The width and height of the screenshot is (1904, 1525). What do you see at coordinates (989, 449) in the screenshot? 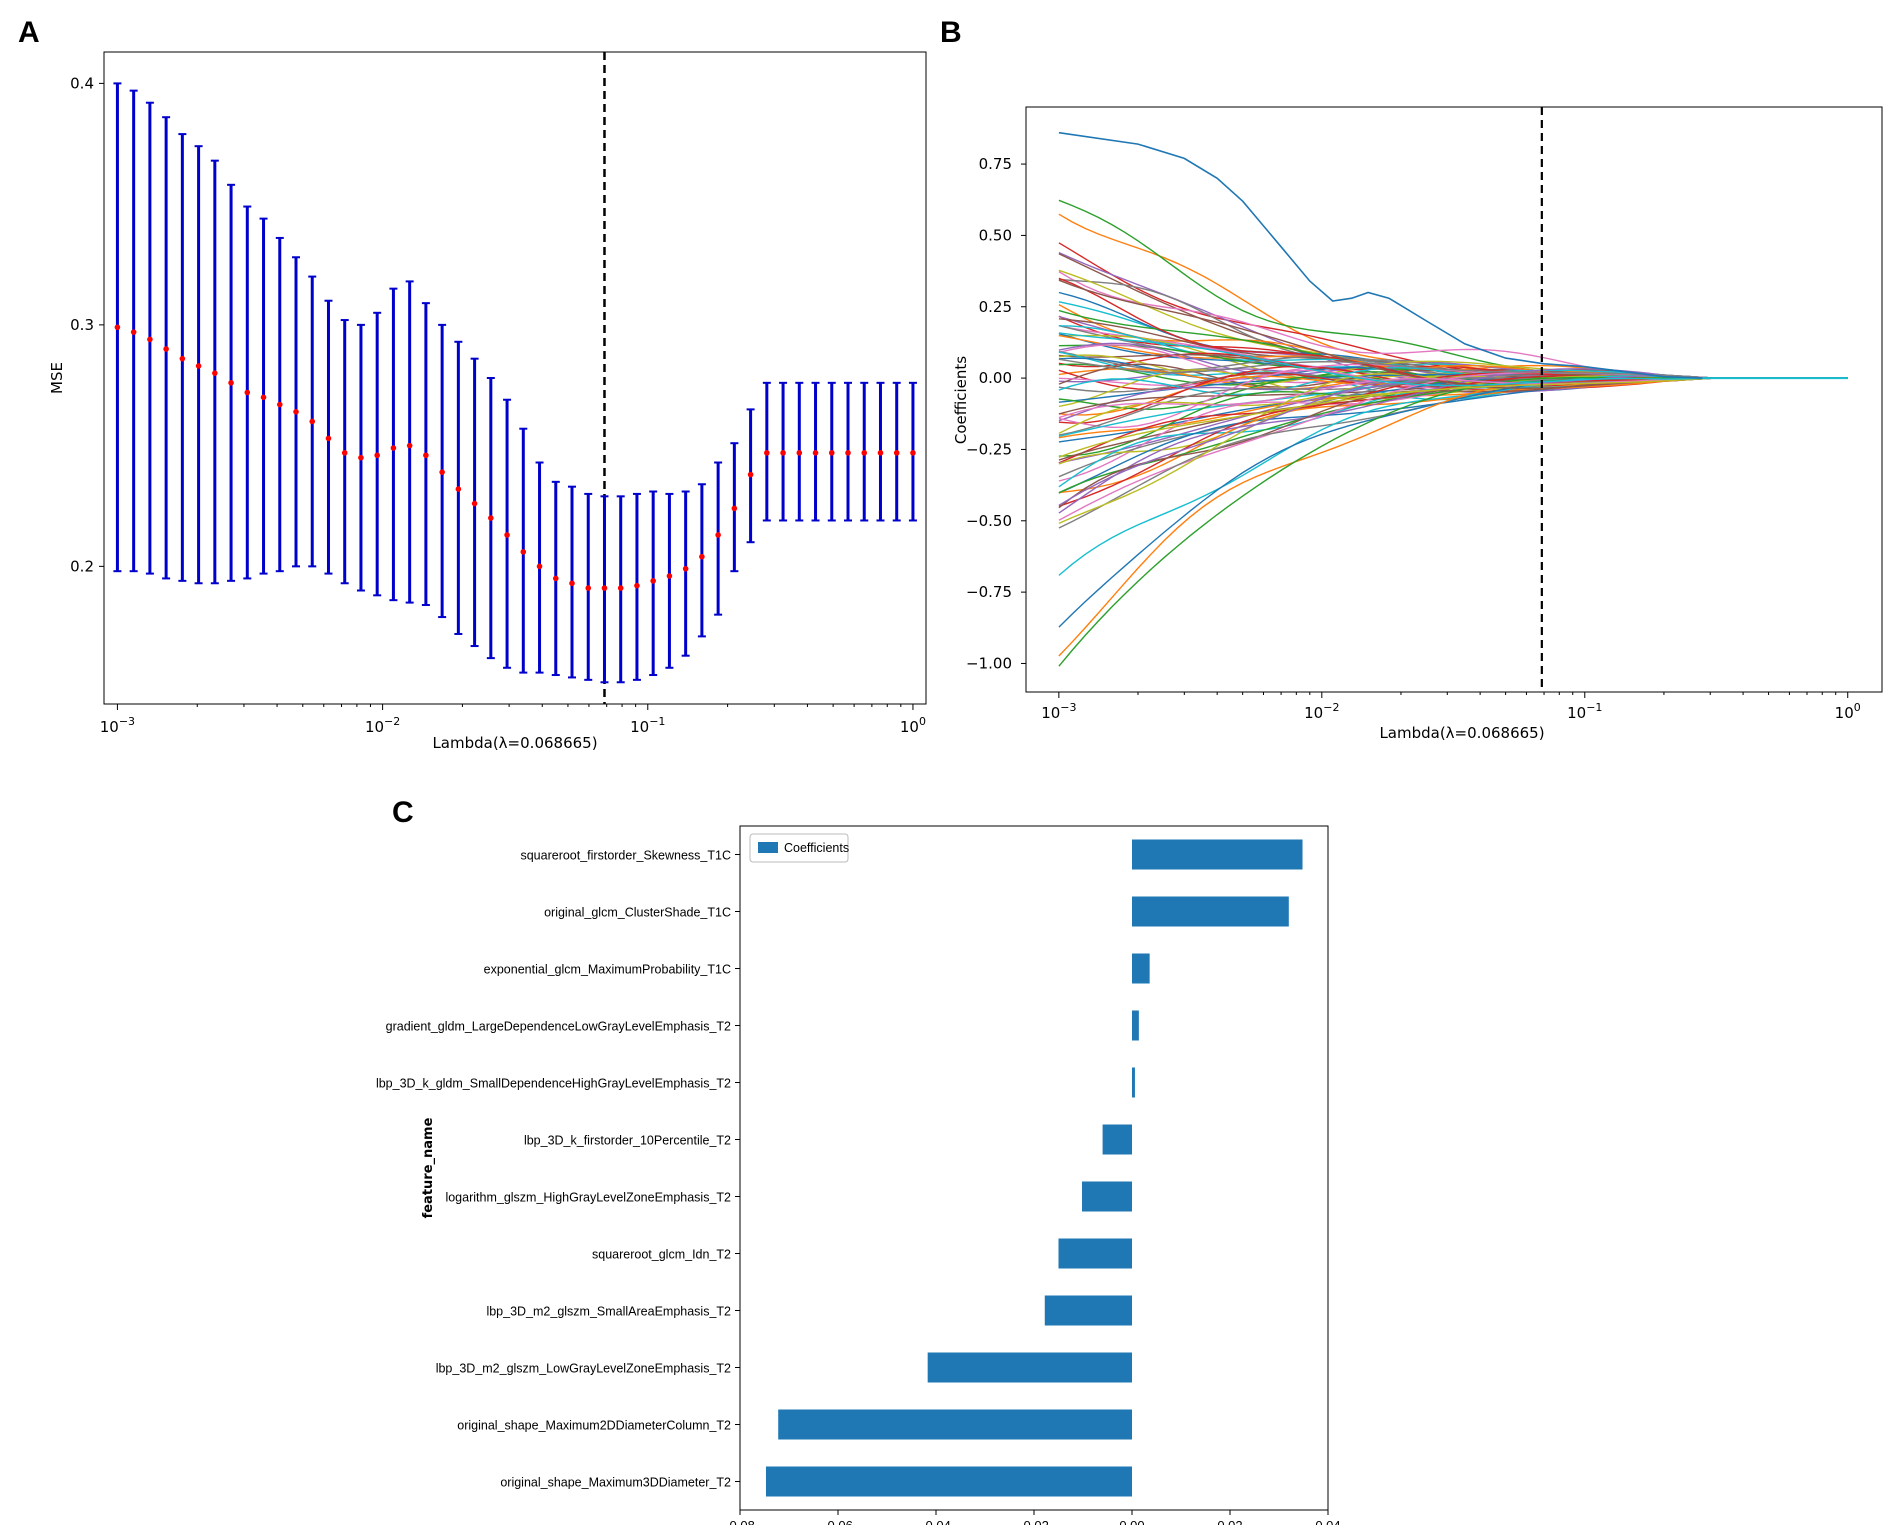
I see `chart-b-ytick-label: −0.25` at bounding box center [989, 449].